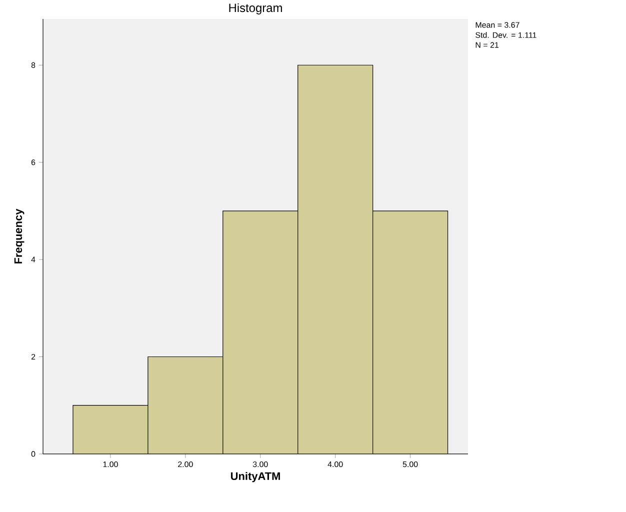 This screenshot has width=626, height=512. Describe the element at coordinates (255, 8) in the screenshot. I see `chart-title: Histogram` at that location.